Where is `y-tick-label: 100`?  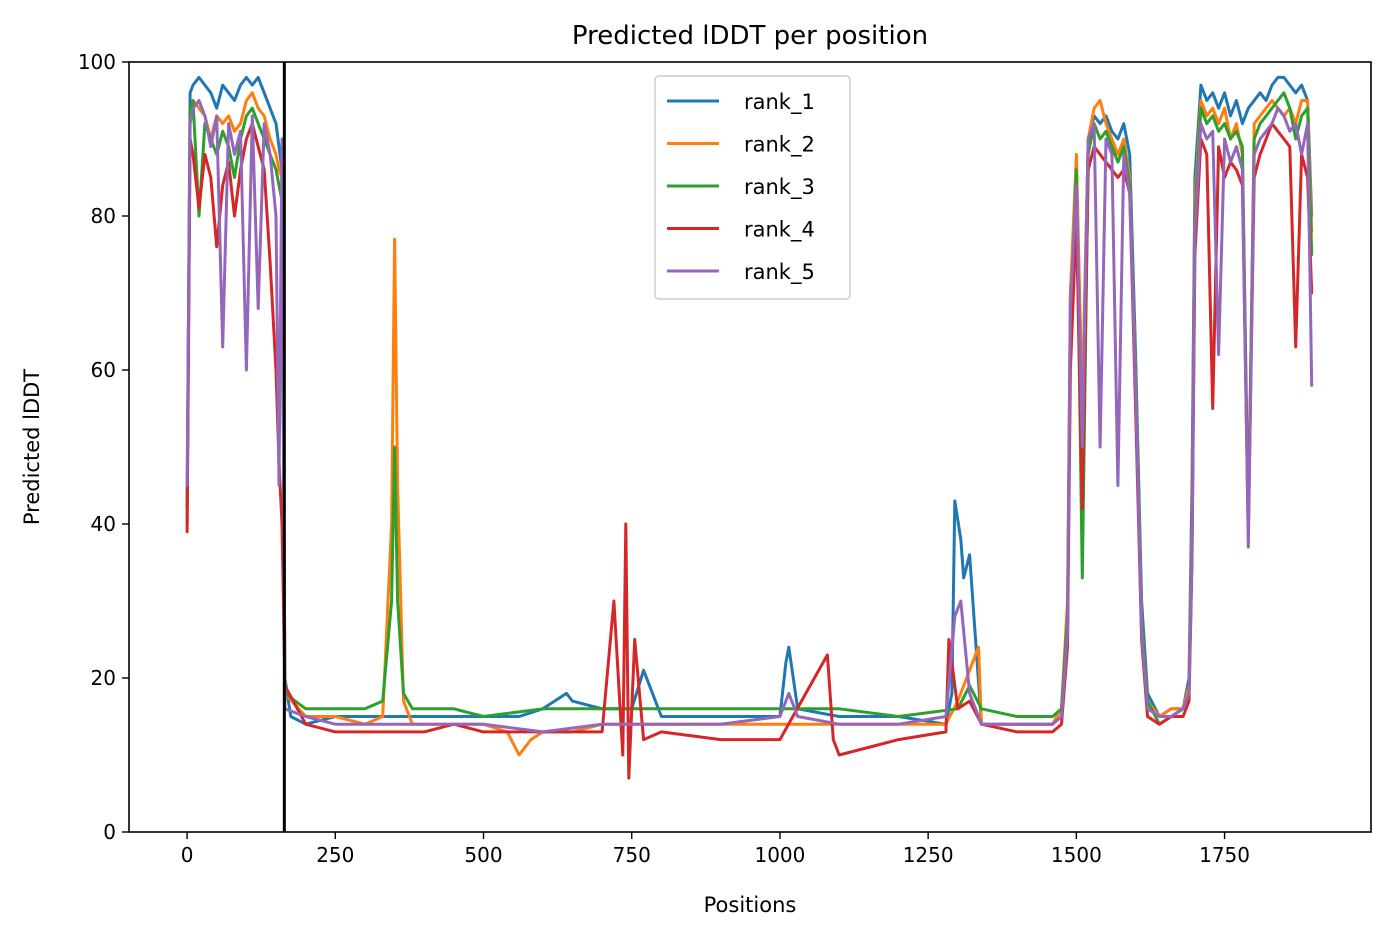 y-tick-label: 100 is located at coordinates (97, 62).